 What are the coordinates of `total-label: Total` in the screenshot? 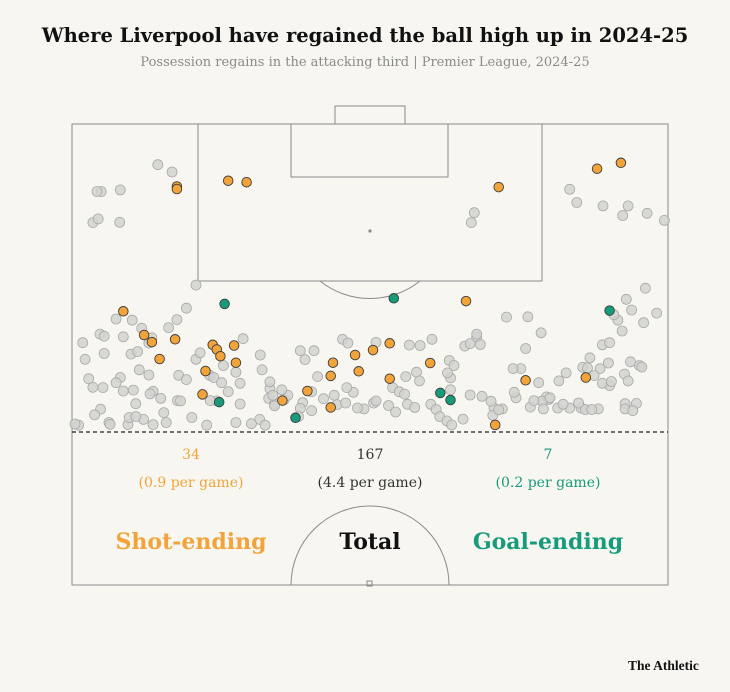 It's located at (369, 542).